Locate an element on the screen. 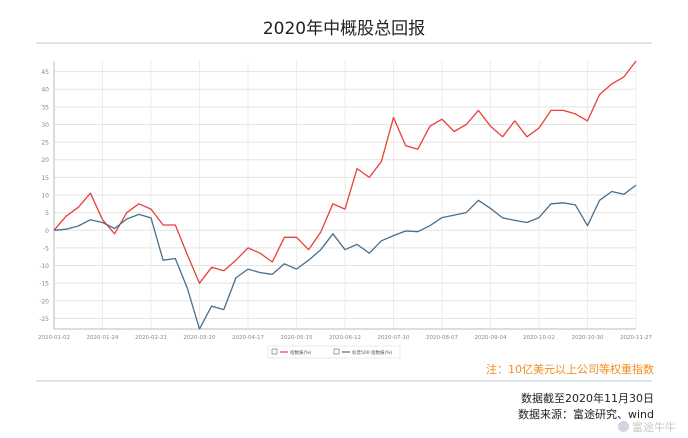 The height and width of the screenshot is (438, 688). x-tick-label: 2020-11-27 is located at coordinates (636, 338).